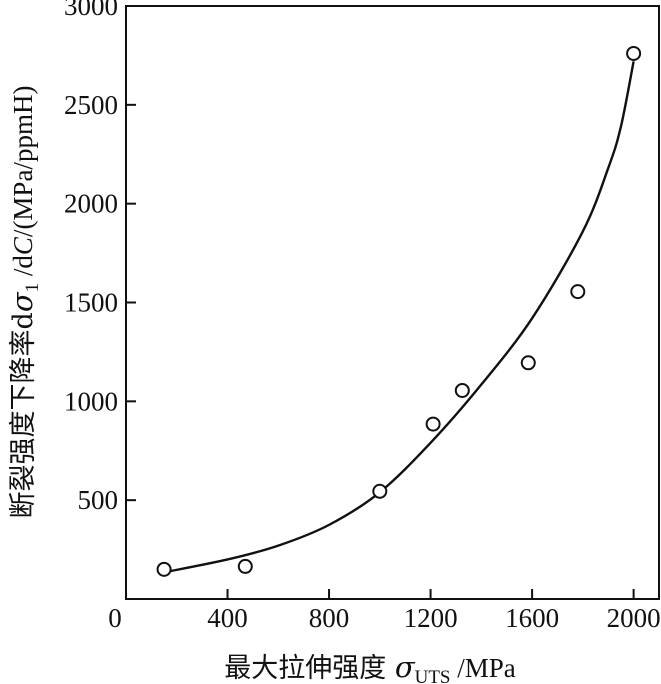  What do you see at coordinates (634, 618) in the screenshot?
I see `x-tick-label: 2000` at bounding box center [634, 618].